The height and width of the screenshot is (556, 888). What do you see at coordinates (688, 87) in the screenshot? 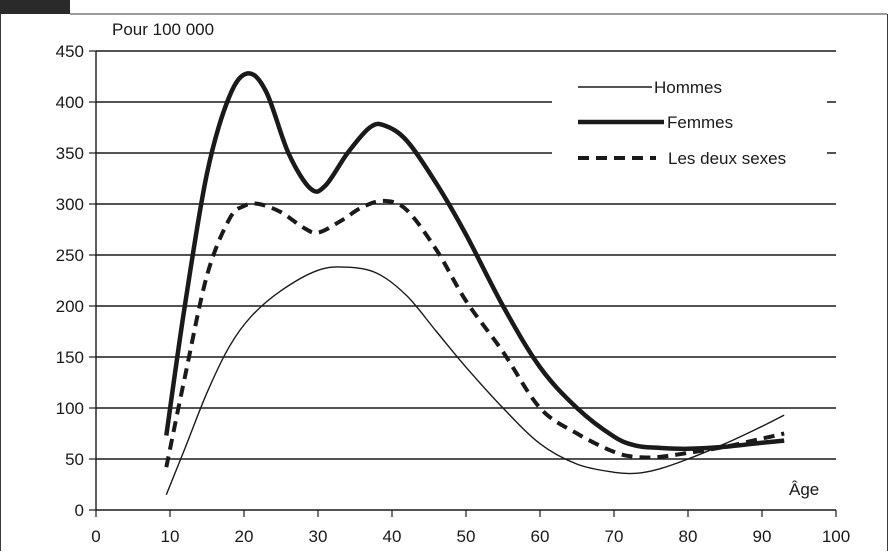
I see `legend-label-hommes: Hommes` at bounding box center [688, 87].